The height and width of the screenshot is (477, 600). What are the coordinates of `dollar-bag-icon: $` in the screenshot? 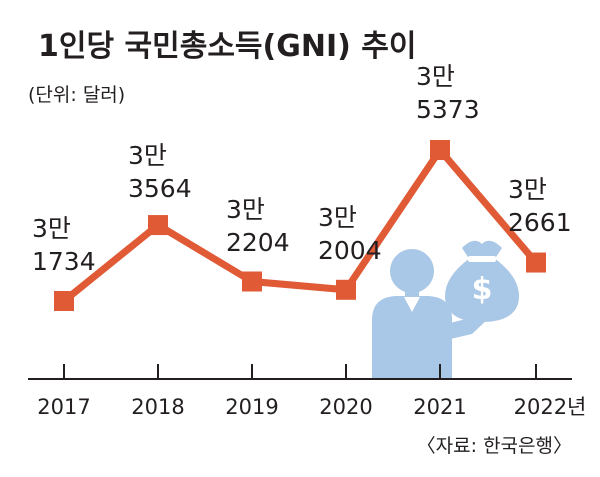 It's located at (482, 281).